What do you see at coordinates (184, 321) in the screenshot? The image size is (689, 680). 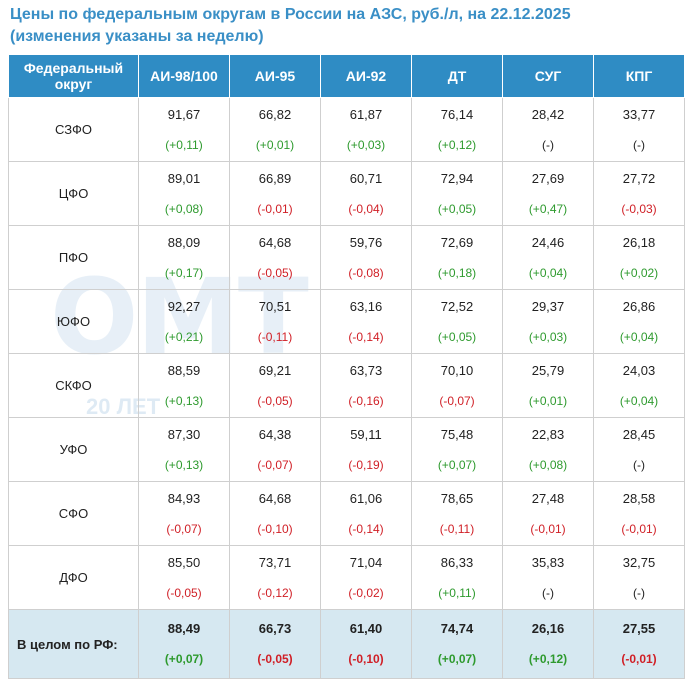 I see `price-cell-ai98: 92,27 (+0,21)` at bounding box center [184, 321].